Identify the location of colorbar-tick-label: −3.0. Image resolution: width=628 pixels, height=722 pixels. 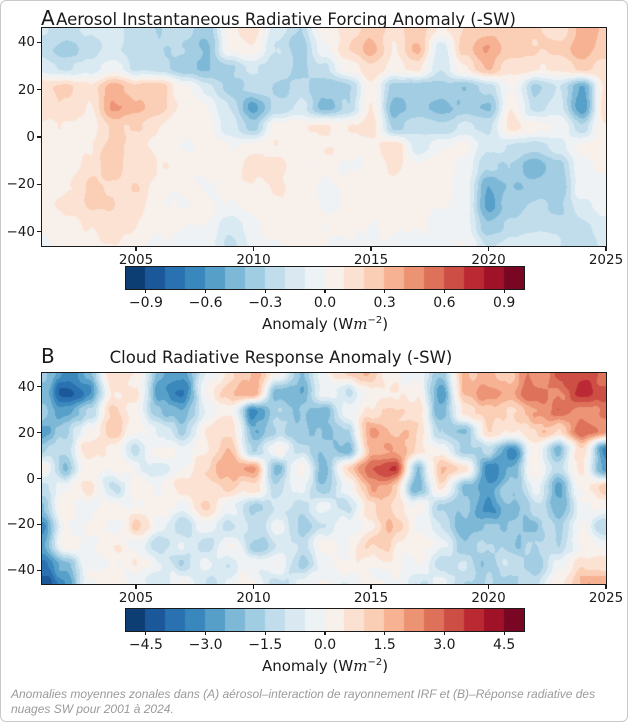
(205, 645).